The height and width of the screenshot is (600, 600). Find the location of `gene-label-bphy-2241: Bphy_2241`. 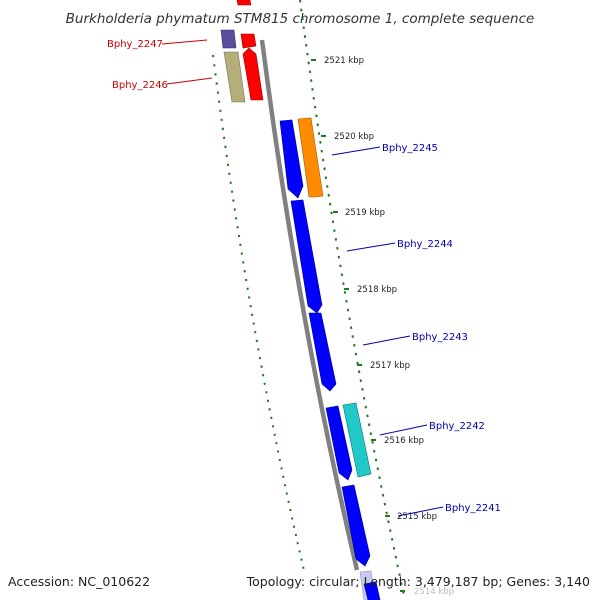

gene-label-bphy-2241: Bphy_2241 is located at coordinates (473, 508).